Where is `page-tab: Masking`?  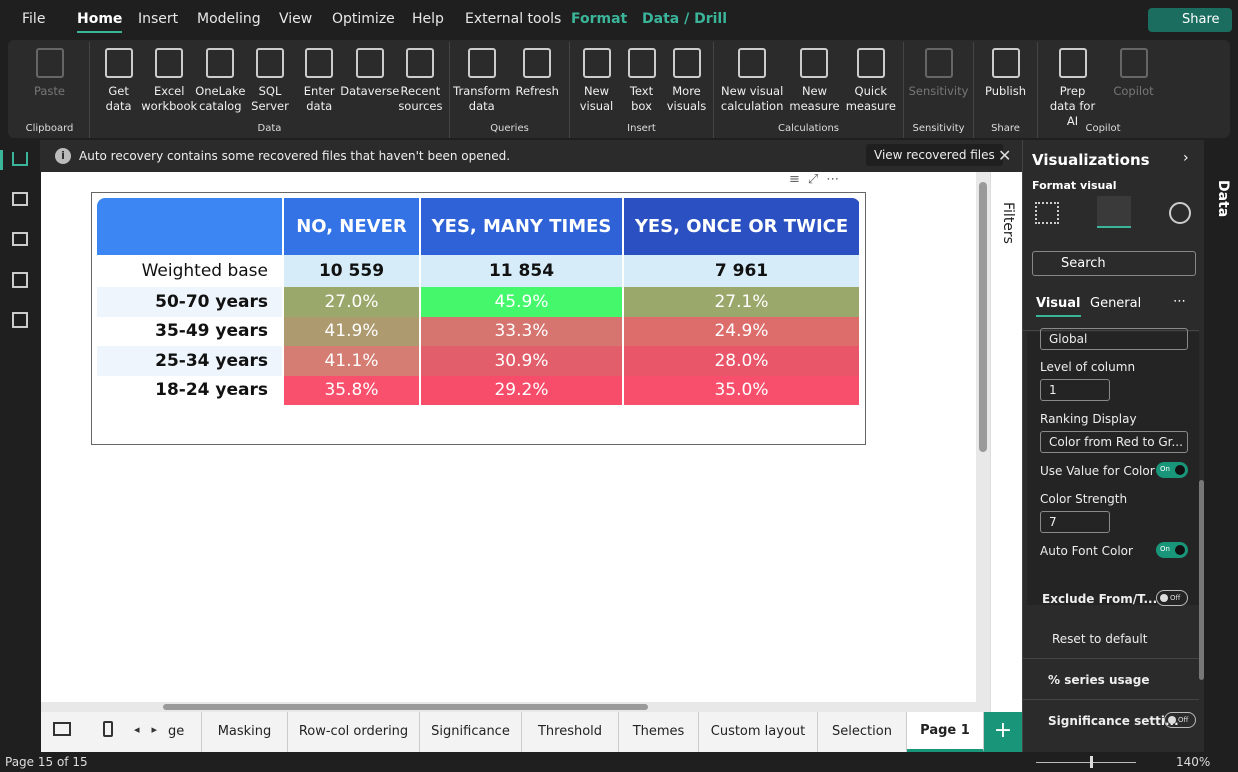
page-tab: Masking is located at coordinates (245, 732).